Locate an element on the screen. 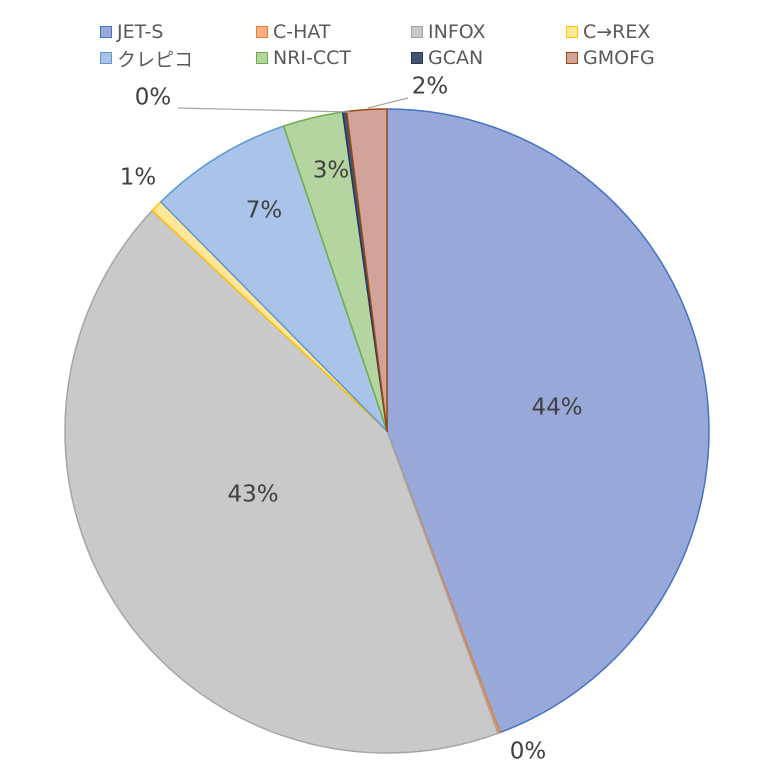 The image size is (768, 784). legend-label: NRI-CCT is located at coordinates (312, 58).